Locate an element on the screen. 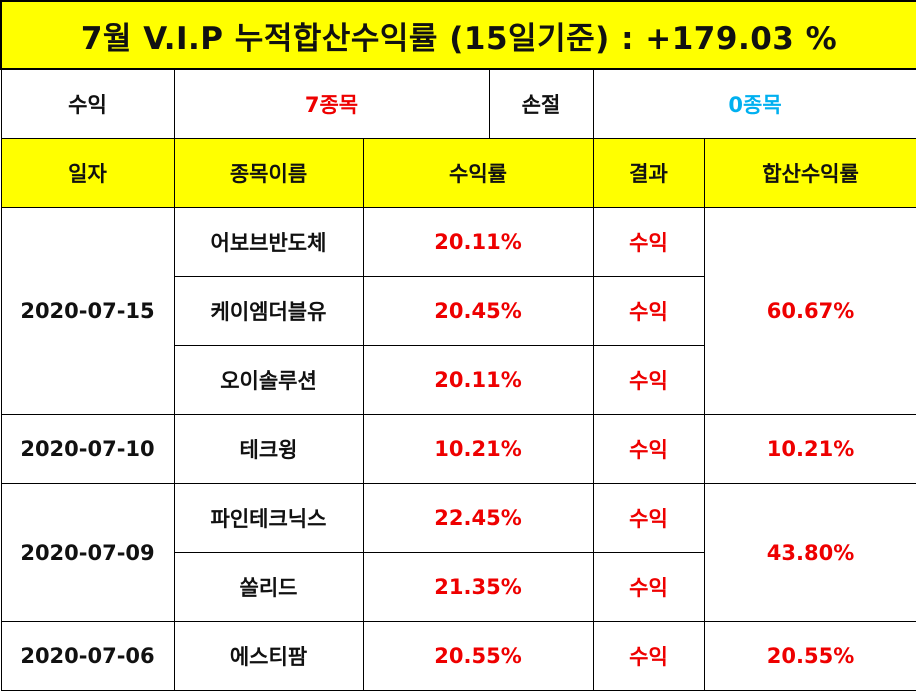  header-result: 결과 is located at coordinates (648, 173).